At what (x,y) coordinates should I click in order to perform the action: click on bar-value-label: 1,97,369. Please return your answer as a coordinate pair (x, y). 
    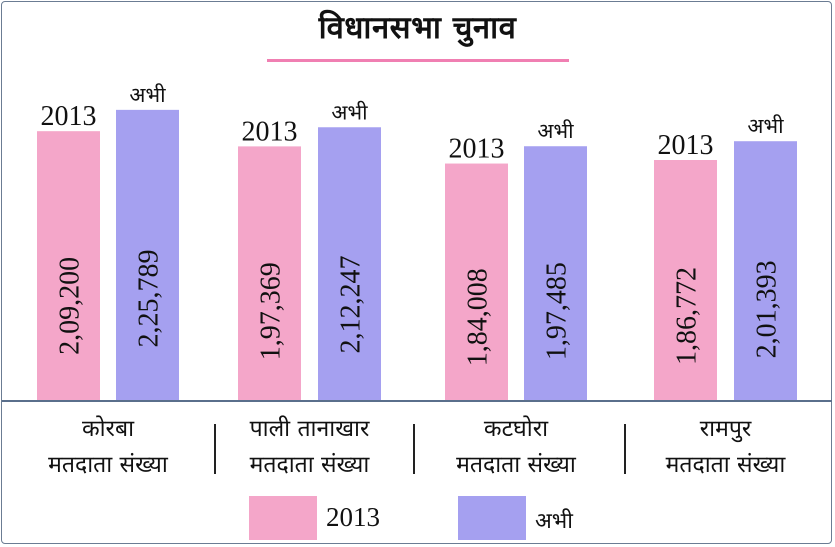
    Looking at the image, I should click on (271, 311).